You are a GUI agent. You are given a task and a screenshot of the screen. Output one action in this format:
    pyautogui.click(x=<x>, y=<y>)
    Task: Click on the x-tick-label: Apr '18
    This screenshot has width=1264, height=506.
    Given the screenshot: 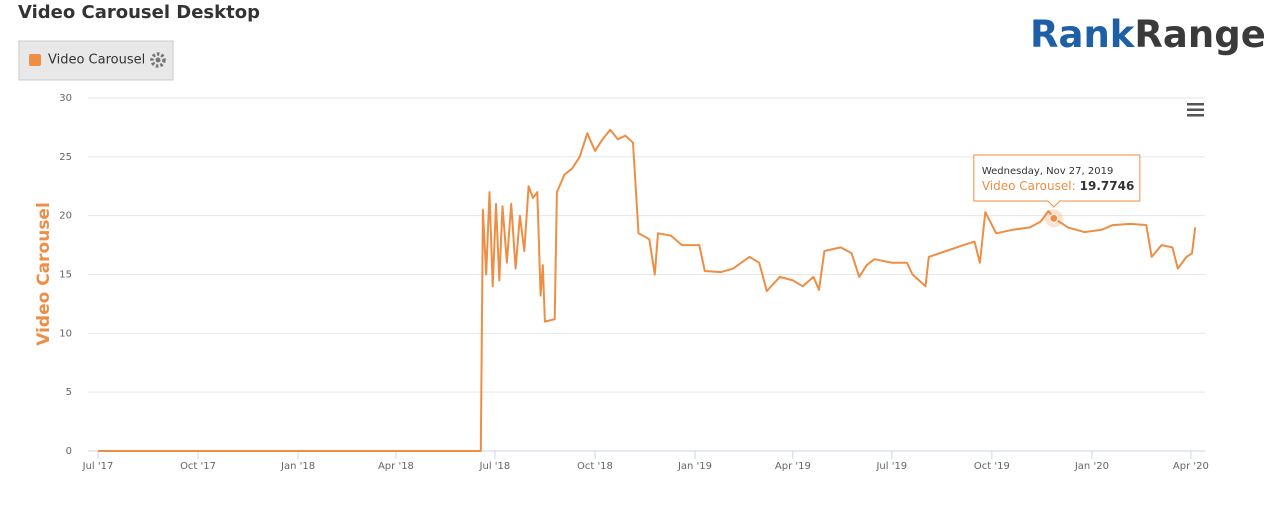 What is the action you would take?
    pyautogui.click(x=396, y=466)
    